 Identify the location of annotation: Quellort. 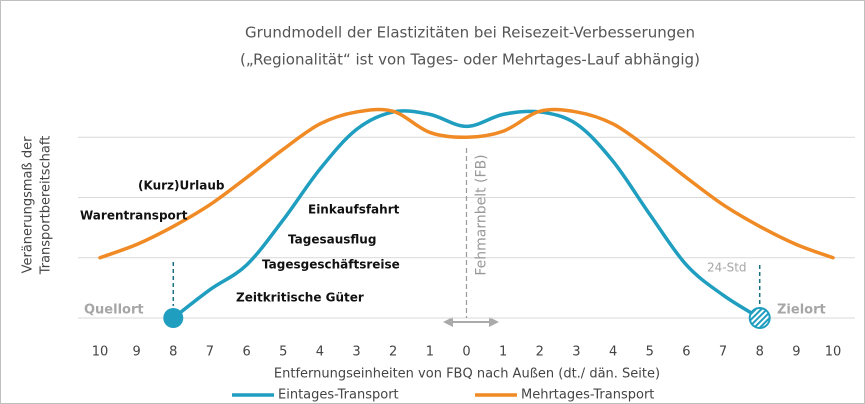
(114, 310).